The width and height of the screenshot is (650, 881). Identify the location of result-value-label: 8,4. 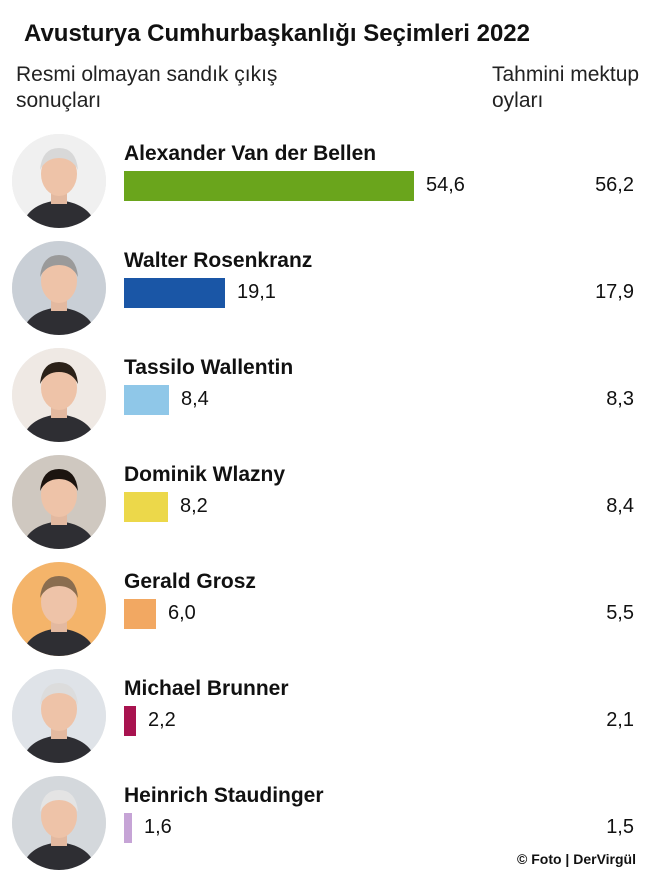
(195, 399).